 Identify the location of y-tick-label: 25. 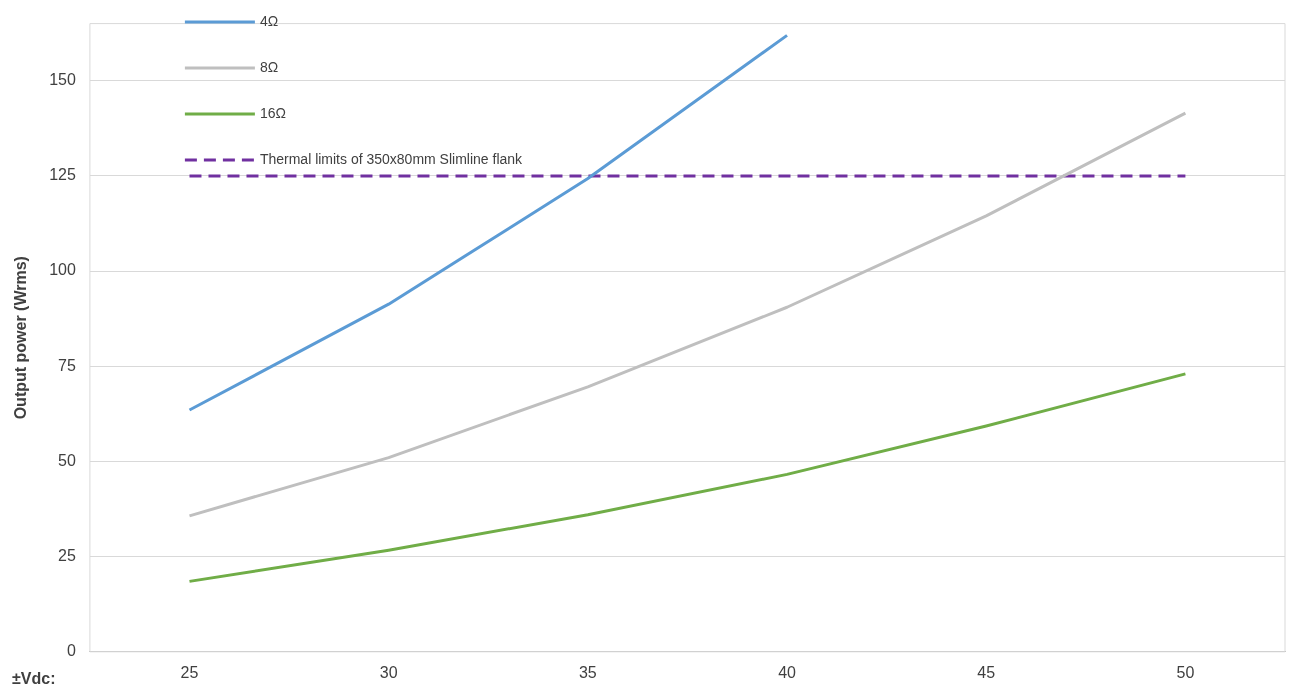
(67, 556).